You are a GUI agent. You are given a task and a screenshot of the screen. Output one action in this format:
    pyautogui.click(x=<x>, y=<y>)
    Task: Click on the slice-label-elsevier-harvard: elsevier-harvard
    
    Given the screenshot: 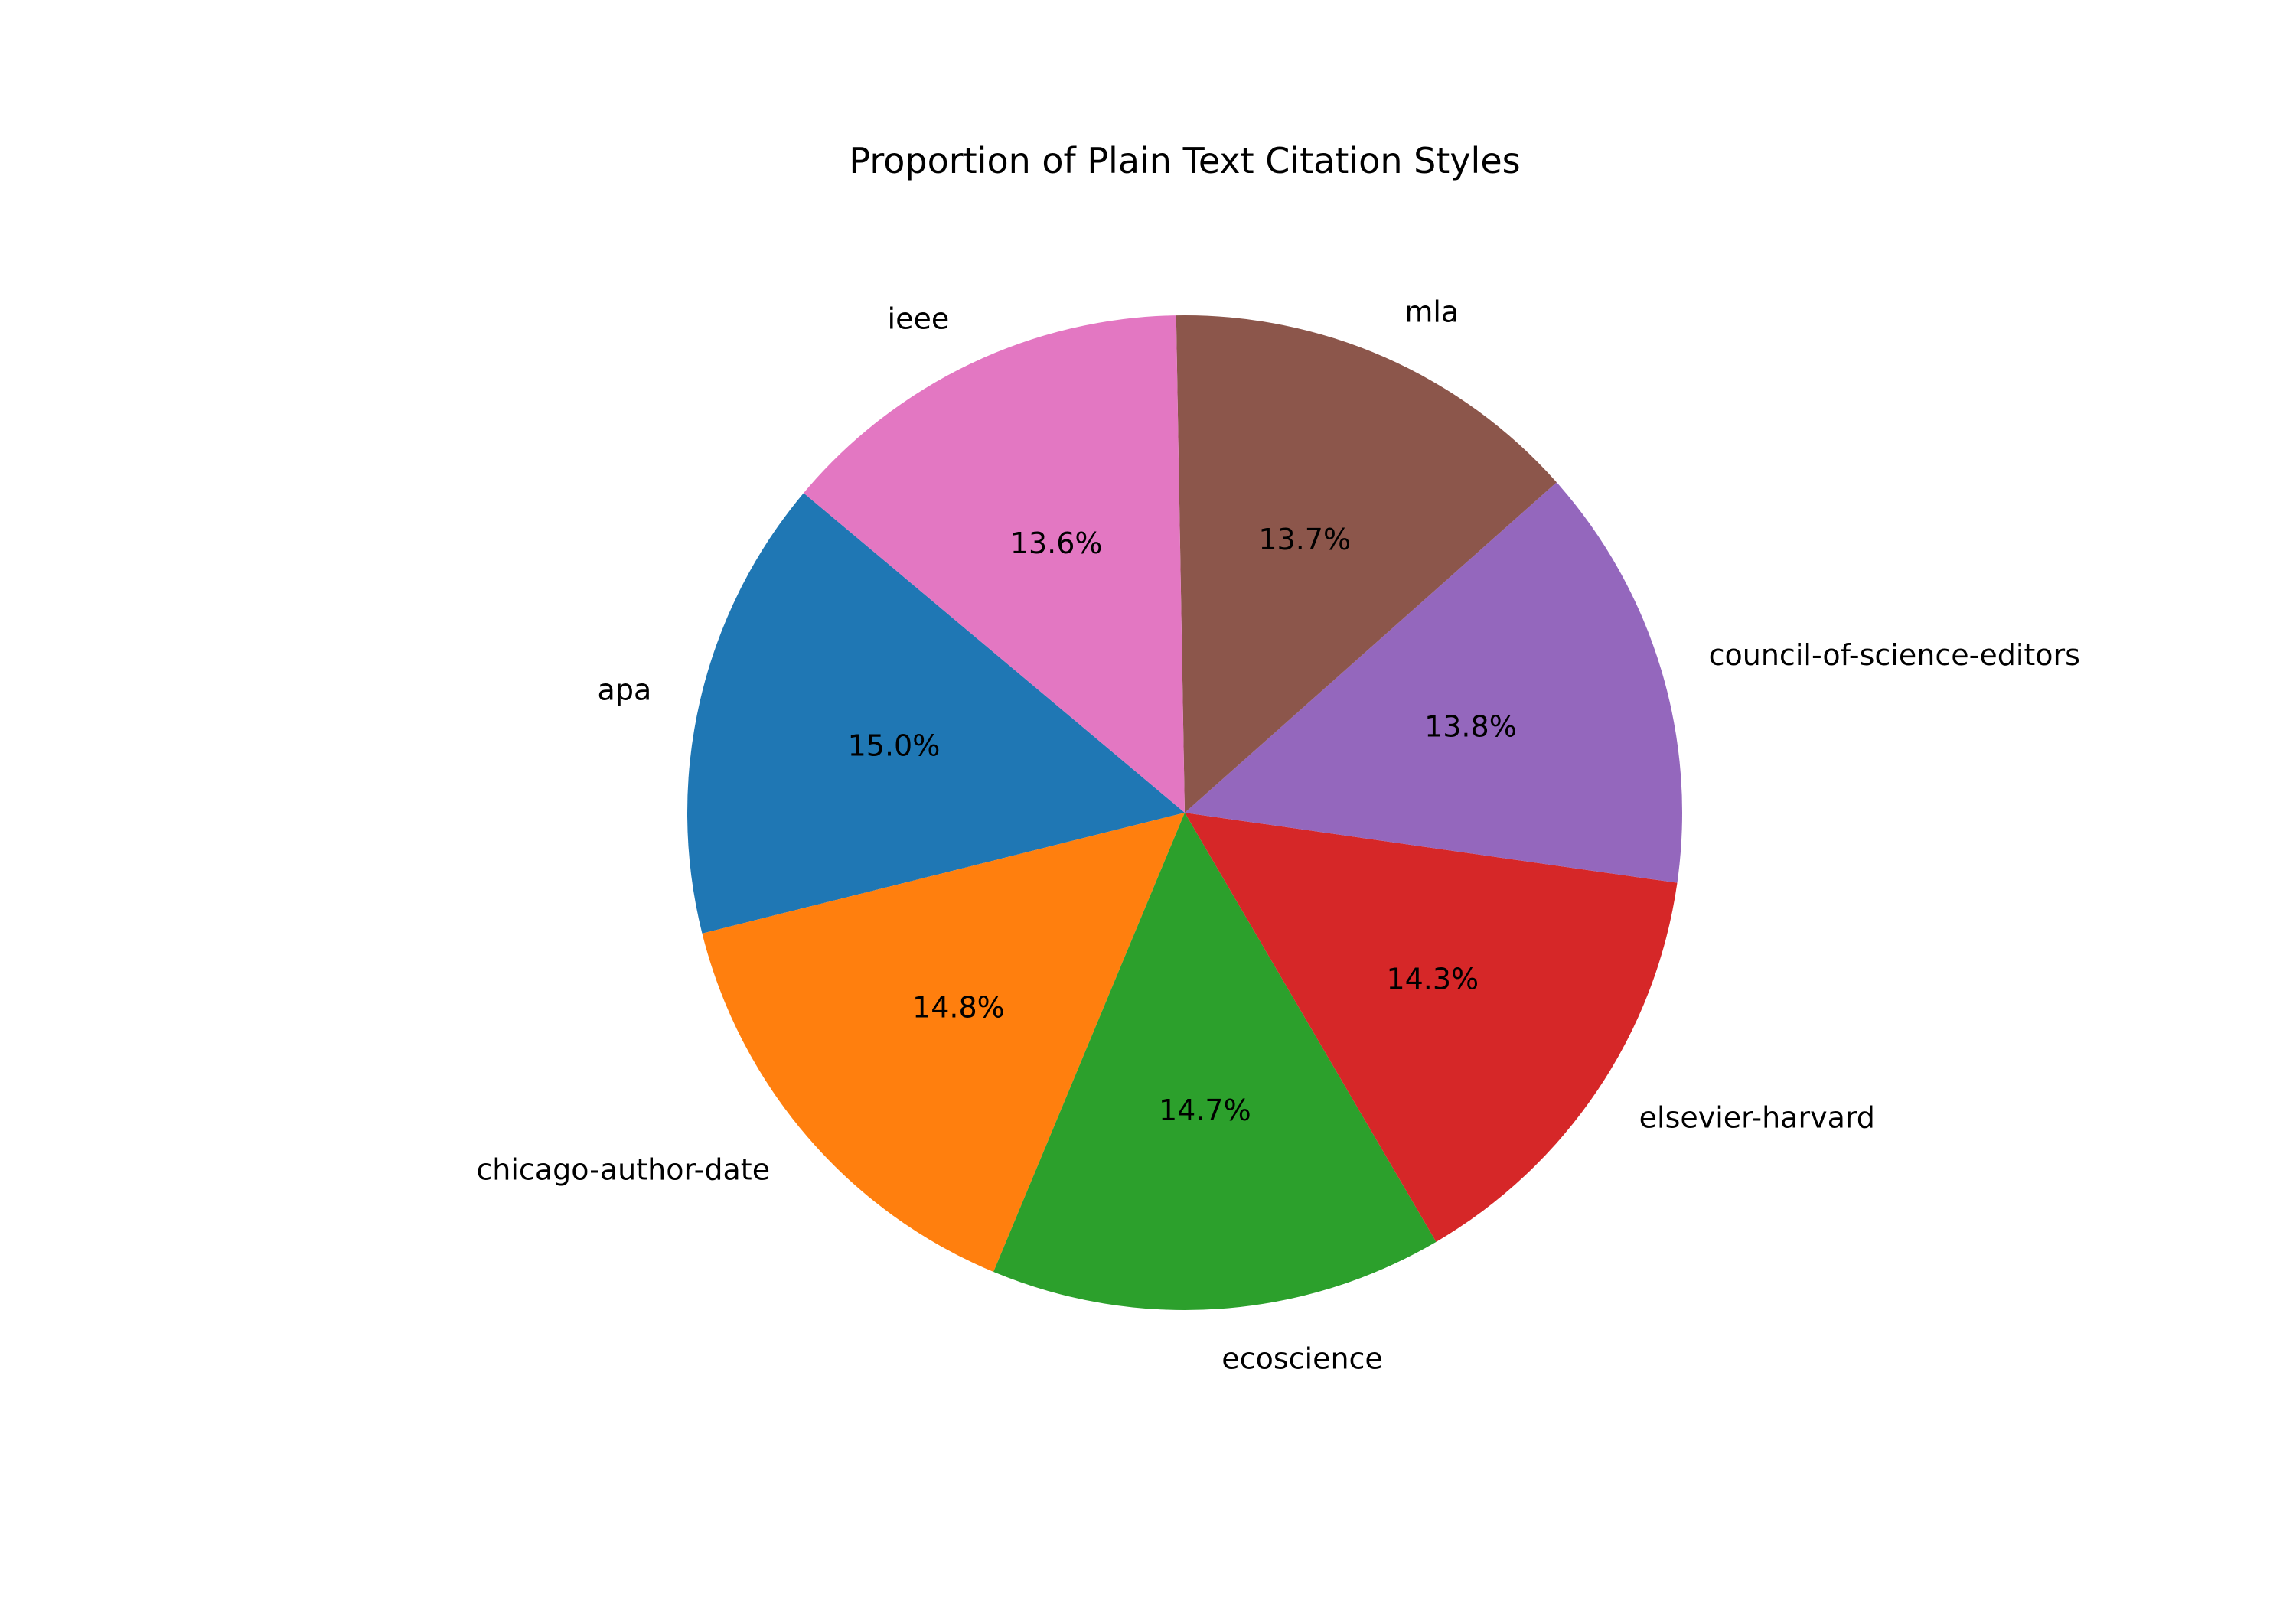 What is the action you would take?
    pyautogui.click(x=1757, y=1118)
    